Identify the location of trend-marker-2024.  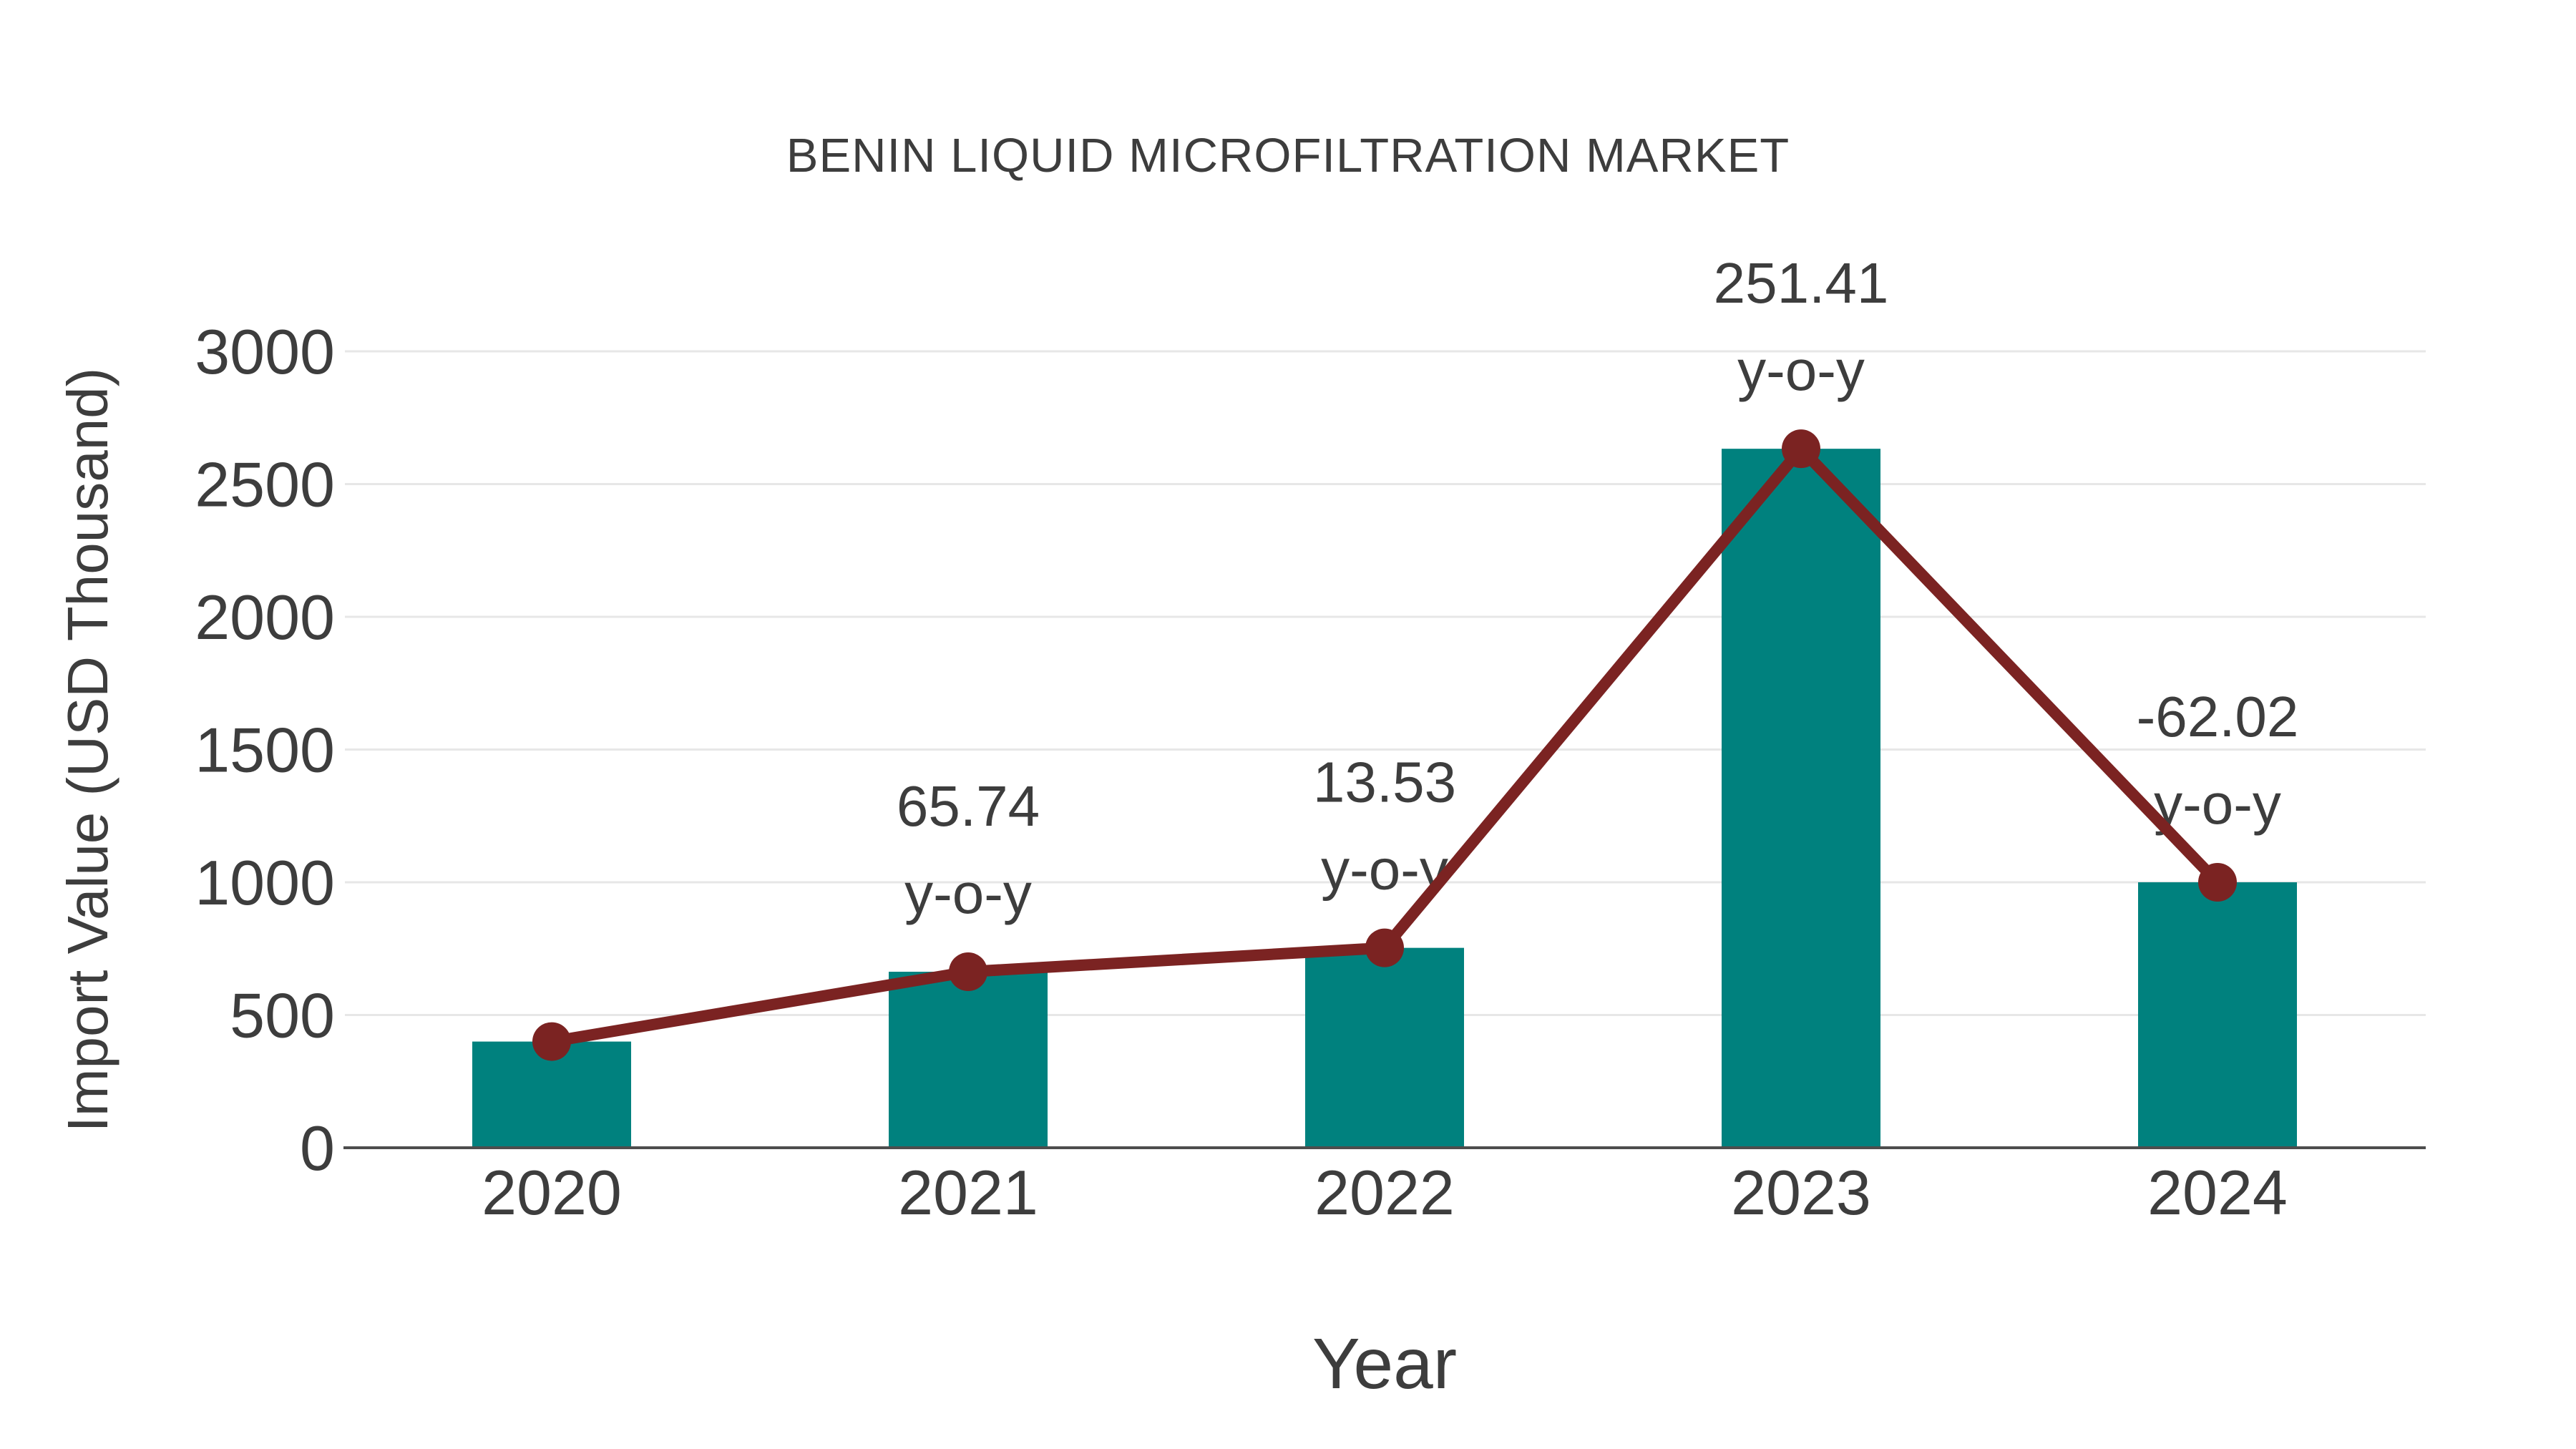
(2217, 882).